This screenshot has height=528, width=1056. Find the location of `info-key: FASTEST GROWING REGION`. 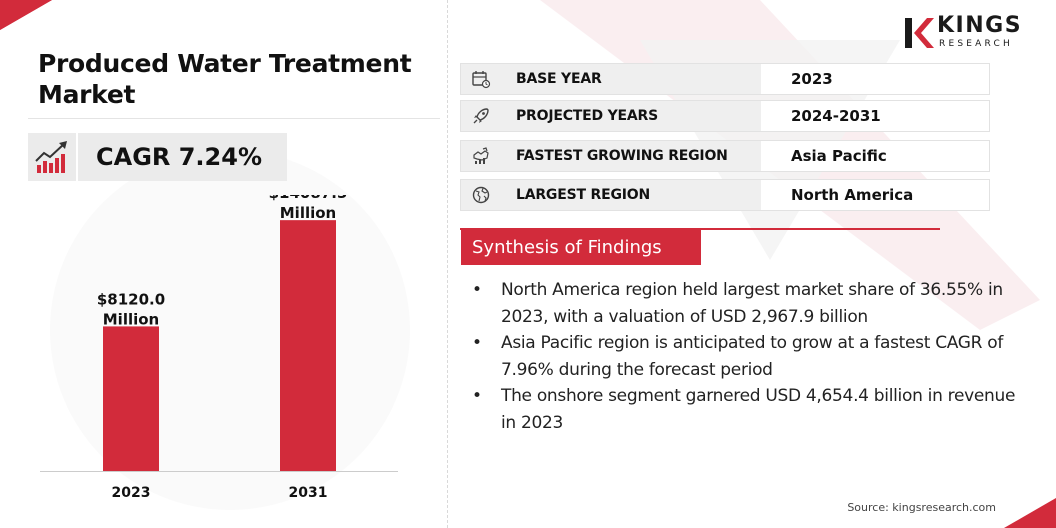

info-key: FASTEST GROWING REGION is located at coordinates (631, 156).